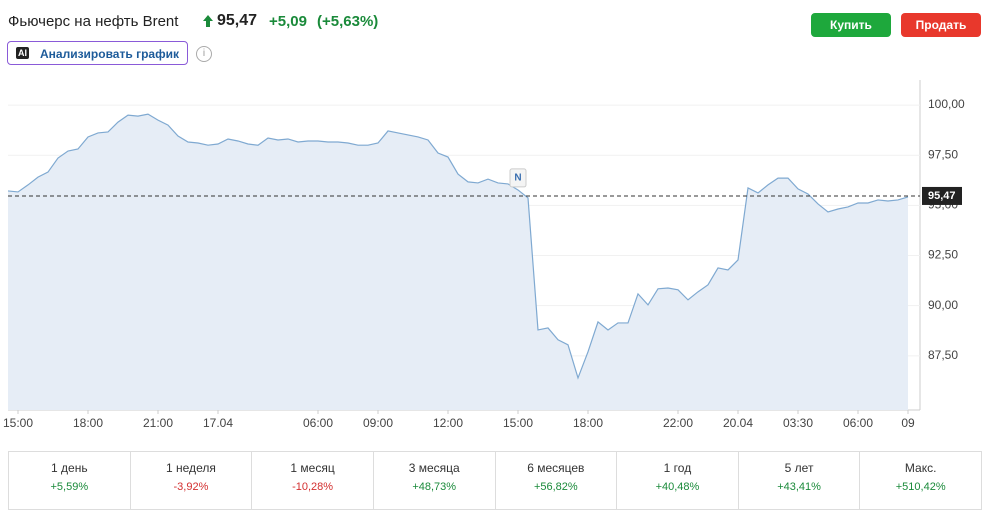 This screenshot has height=513, width=995. Describe the element at coordinates (920, 480) in the screenshot. I see `period-cell: Макс. +510,42%` at that location.